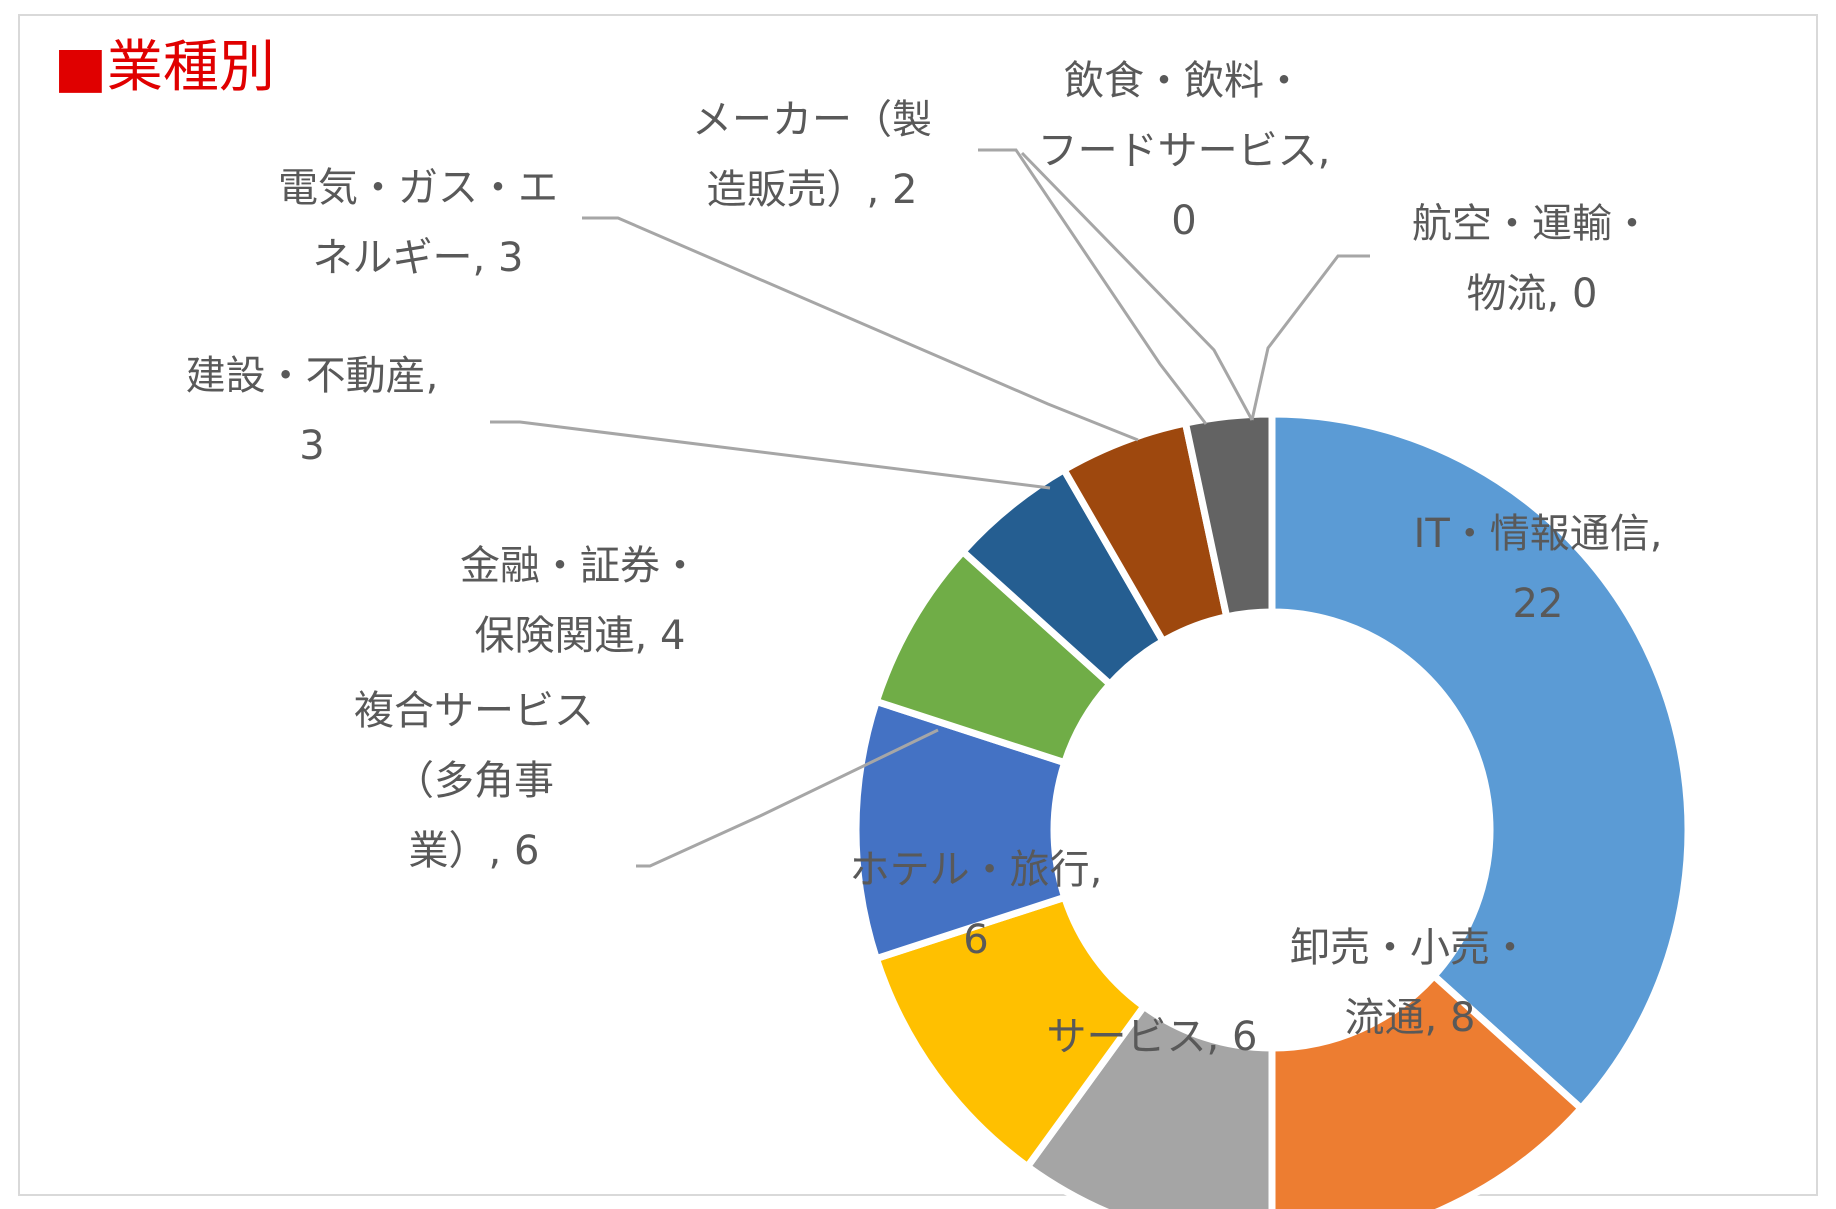 This screenshot has width=1836, height=1209. What do you see at coordinates (474, 781) in the screenshot?
I see `data-label: 複合サービス（多角事業）, 6` at bounding box center [474, 781].